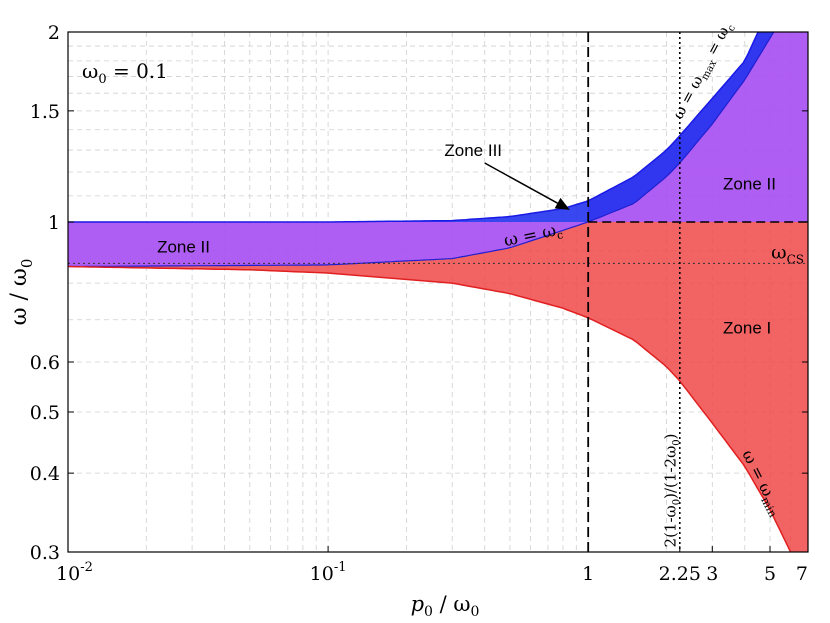 The height and width of the screenshot is (623, 830). I want to click on x-tick-label: 3, so click(712, 574).